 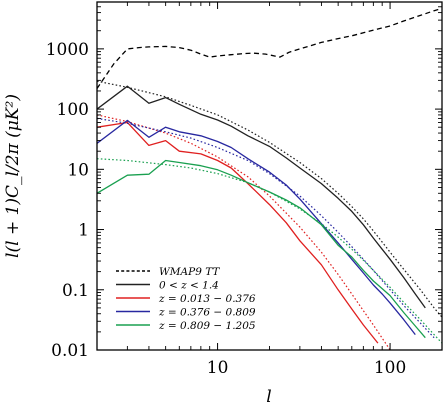 What do you see at coordinates (83, 231) in the screenshot?
I see `y-tick-label: 1` at bounding box center [83, 231].